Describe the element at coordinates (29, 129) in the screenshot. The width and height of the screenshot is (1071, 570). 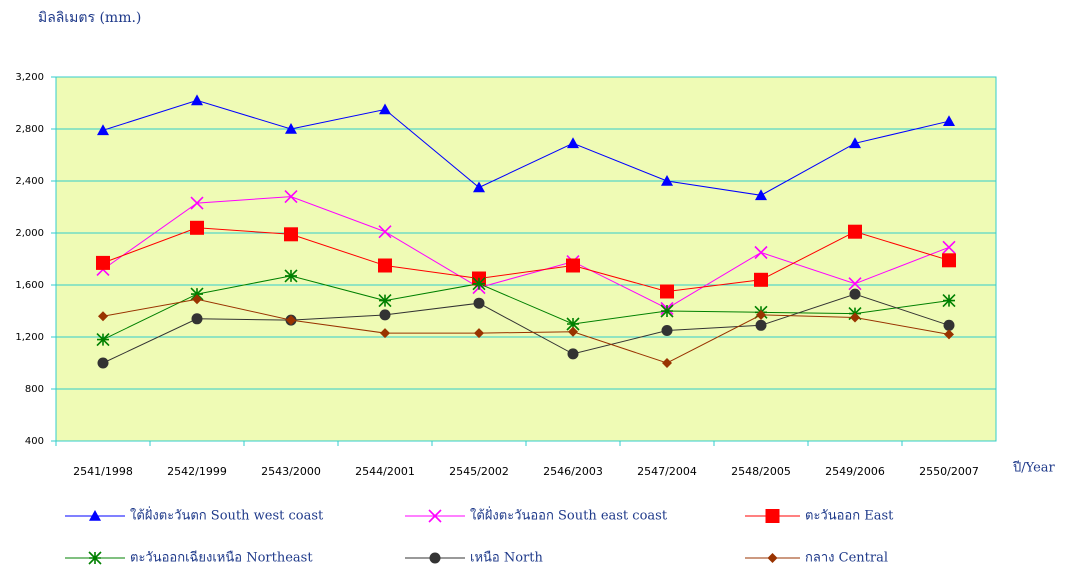
I see `y-tick-label: 2,800` at that location.